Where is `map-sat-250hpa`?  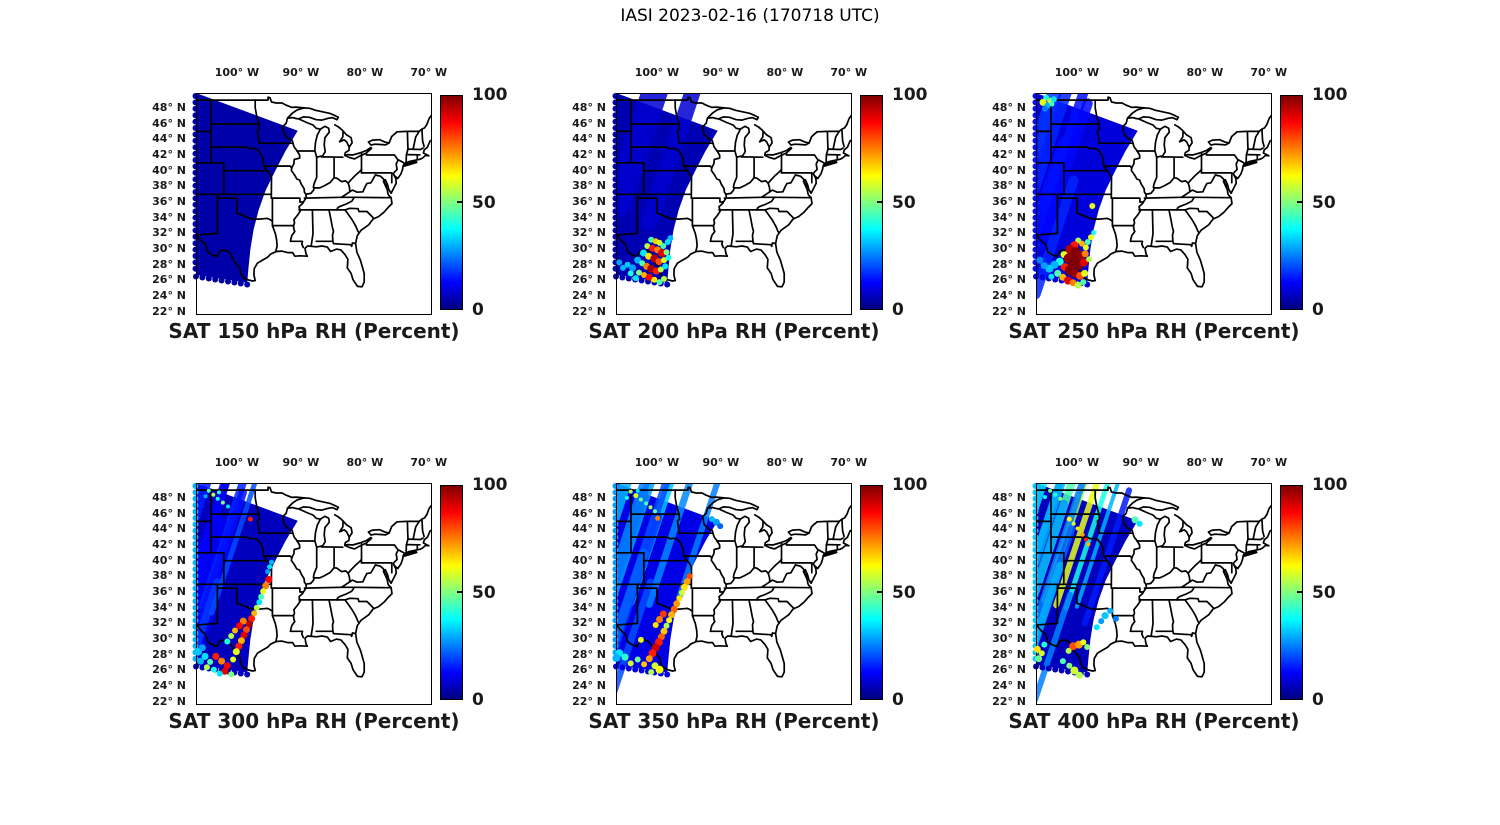 map-sat-250hpa is located at coordinates (1152, 204).